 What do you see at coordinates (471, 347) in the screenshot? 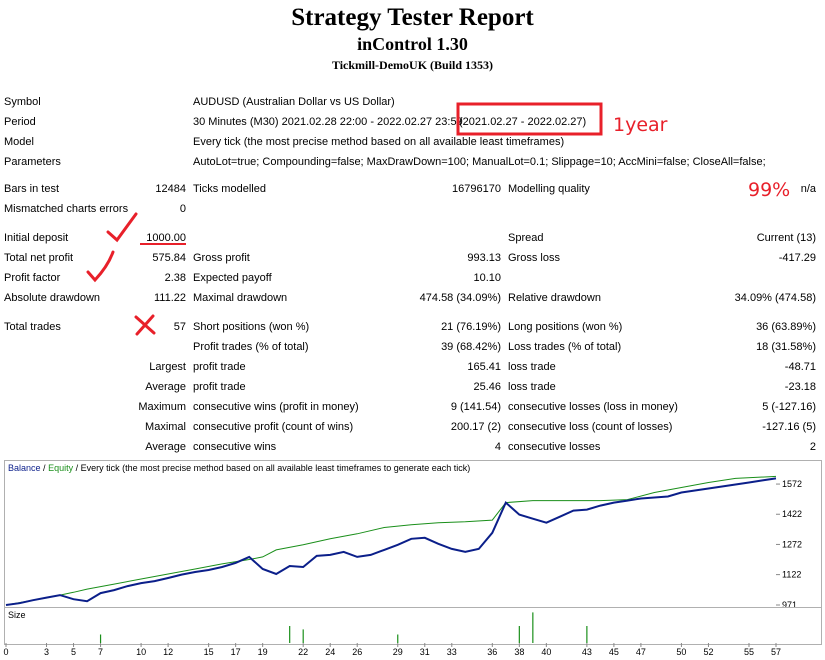
I see `profit-trades-value: 39 (68.42%)` at bounding box center [471, 347].